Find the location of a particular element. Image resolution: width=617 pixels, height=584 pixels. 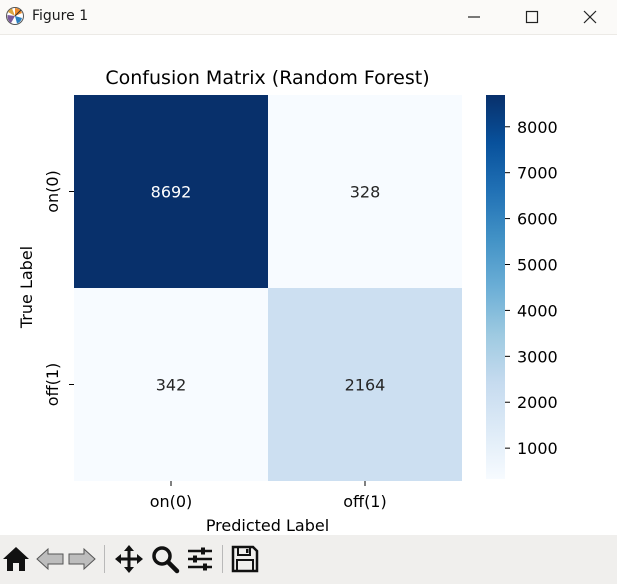

close-icon is located at coordinates (590, 17).